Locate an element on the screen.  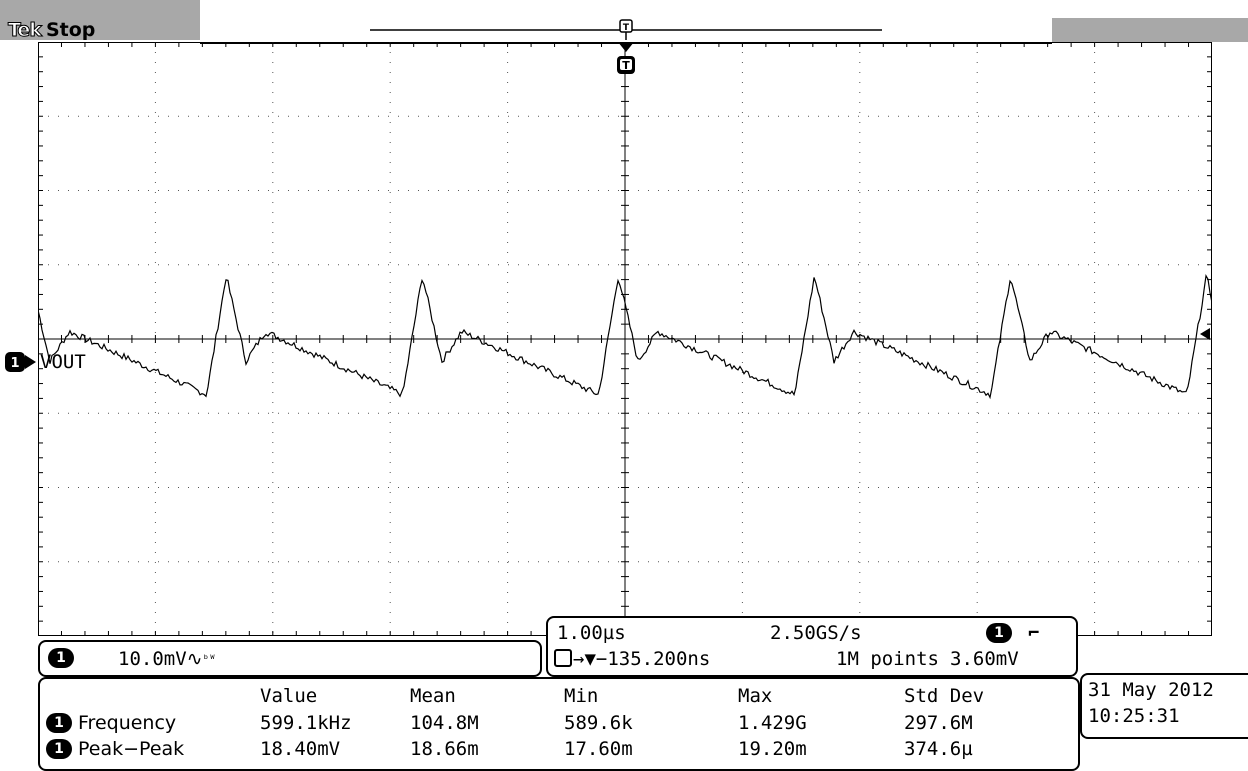
column-header-value: Value is located at coordinates (289, 696).